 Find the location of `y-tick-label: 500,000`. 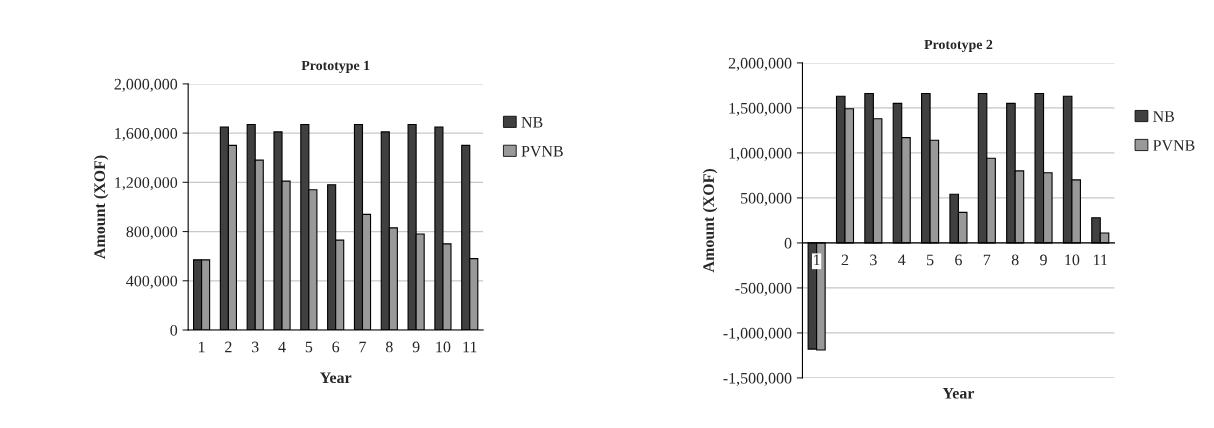

y-tick-label: 500,000 is located at coordinates (766, 199).